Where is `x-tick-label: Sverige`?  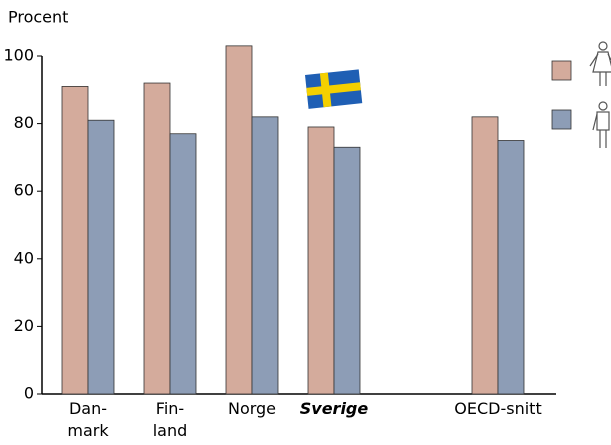 x-tick-label: Sverige is located at coordinates (334, 408).